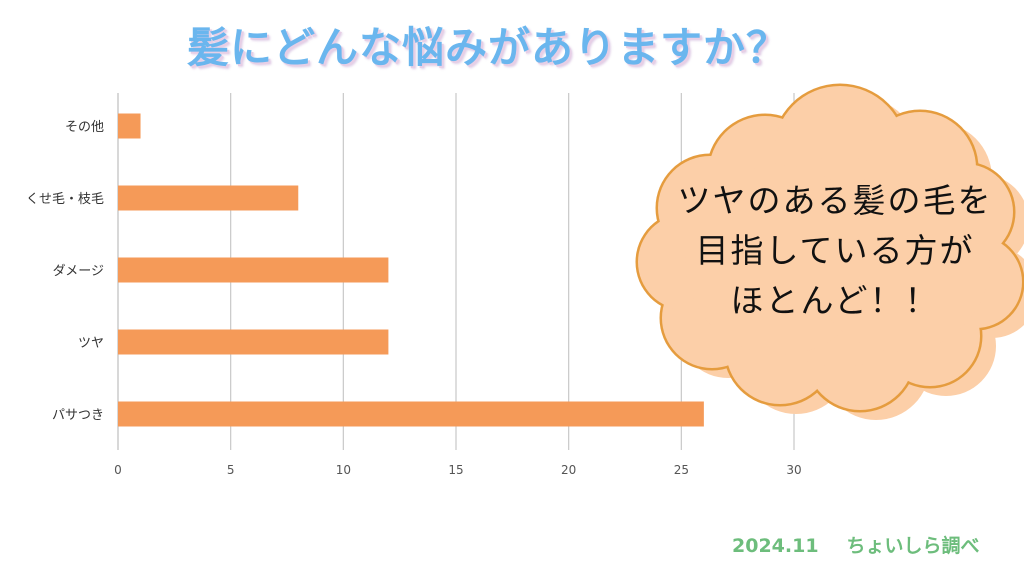  I want to click on y-category-label: ツヤ, so click(91, 343).